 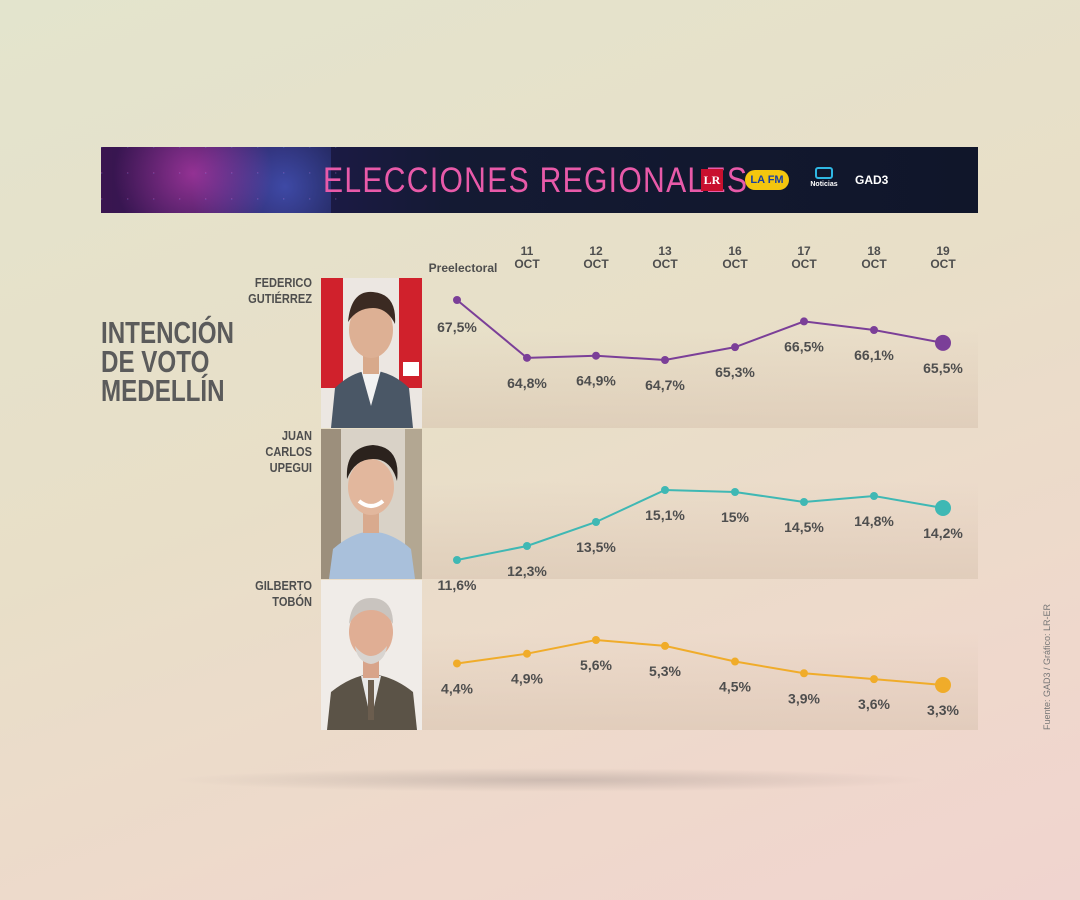 I want to click on column-header-day: 19, so click(x=943, y=251).